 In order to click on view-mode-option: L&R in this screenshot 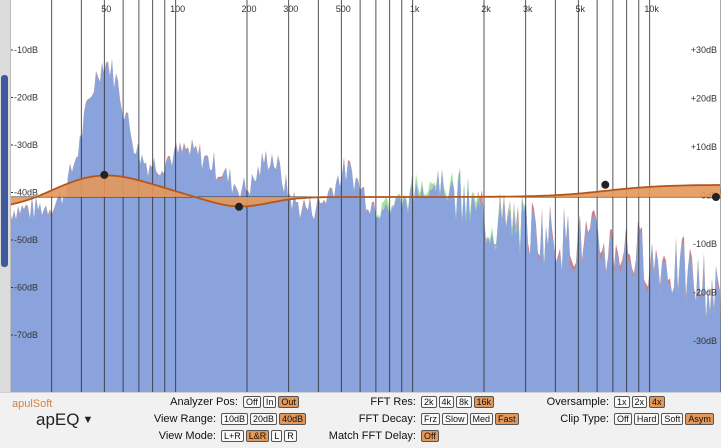, I will do `click(257, 436)`.